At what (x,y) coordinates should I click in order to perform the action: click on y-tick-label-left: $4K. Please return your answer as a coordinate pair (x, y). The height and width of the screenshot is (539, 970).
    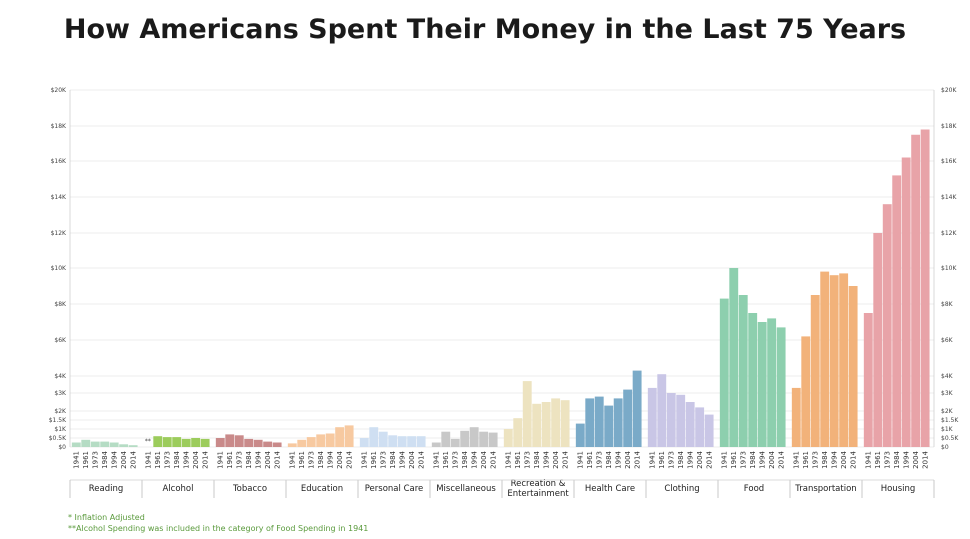
    Looking at the image, I should click on (60, 376).